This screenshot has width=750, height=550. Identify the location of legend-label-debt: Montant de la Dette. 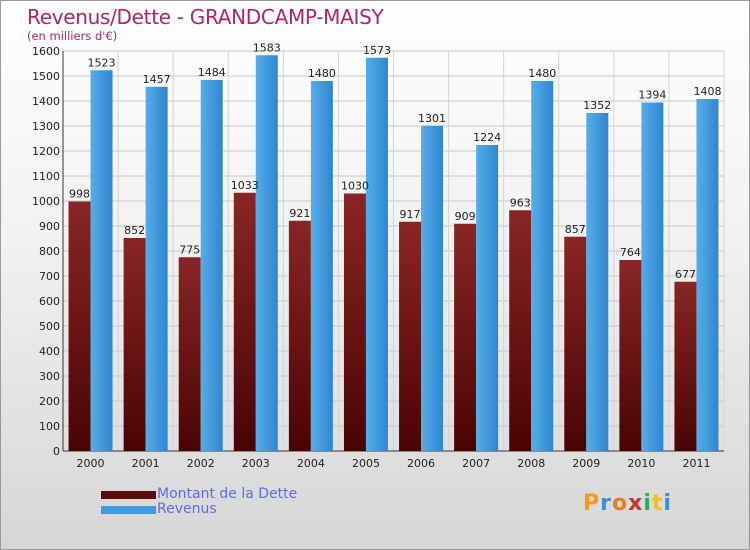
(227, 494).